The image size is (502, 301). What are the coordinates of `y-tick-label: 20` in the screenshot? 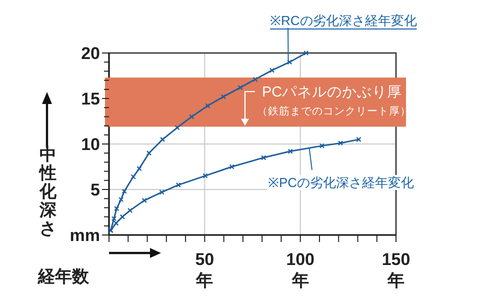 It's located at (90, 53).